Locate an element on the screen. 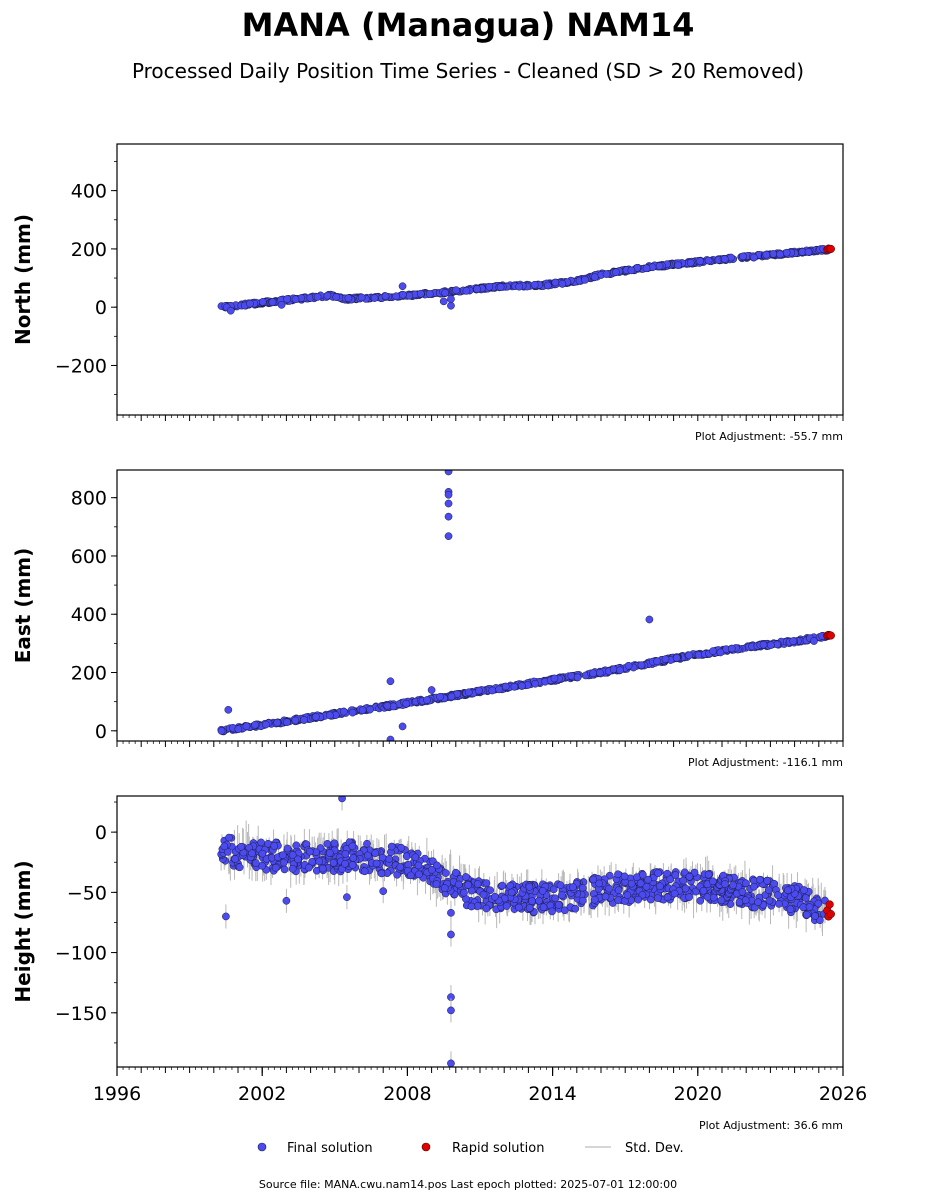  plot-area-height is located at coordinates (526, 931).